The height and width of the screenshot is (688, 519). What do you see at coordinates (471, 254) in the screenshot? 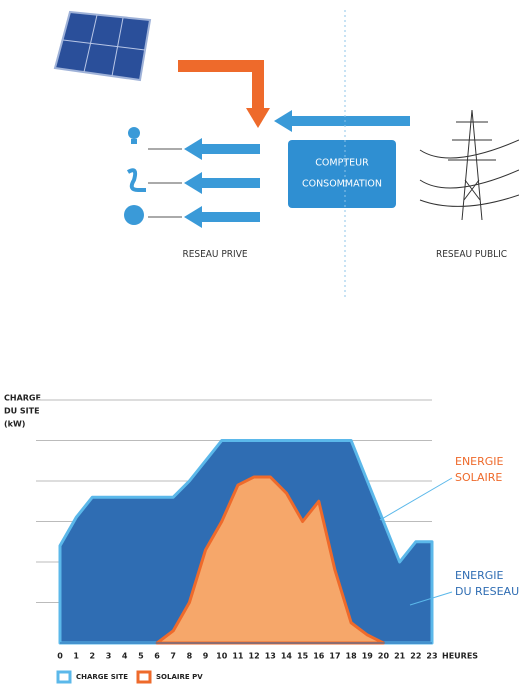
I see `public-label: RESEAU PUBLIC` at bounding box center [471, 254].